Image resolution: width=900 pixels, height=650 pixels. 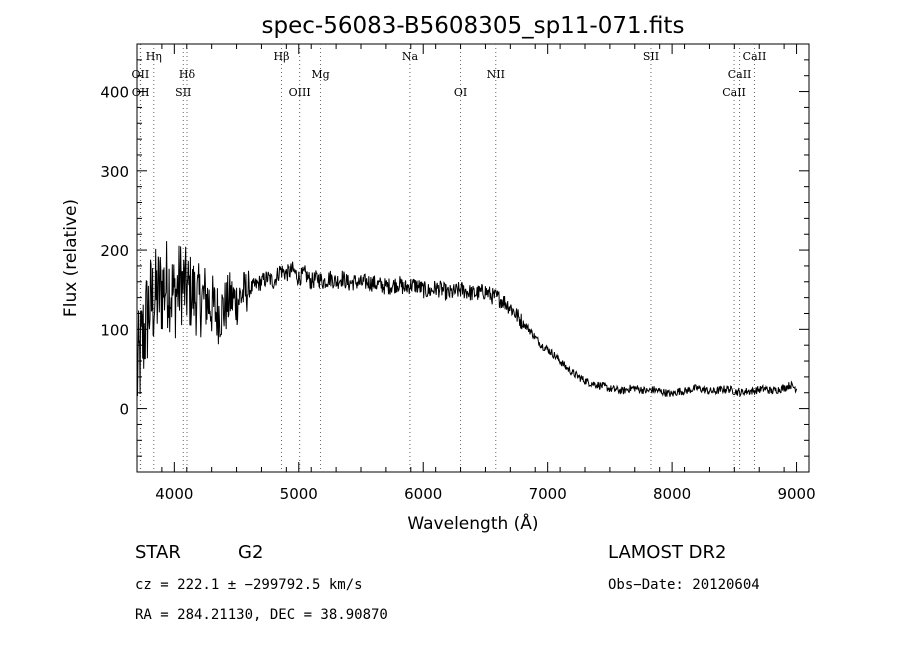 What do you see at coordinates (299, 494) in the screenshot?
I see `x-tick-label: 5000` at bounding box center [299, 494].